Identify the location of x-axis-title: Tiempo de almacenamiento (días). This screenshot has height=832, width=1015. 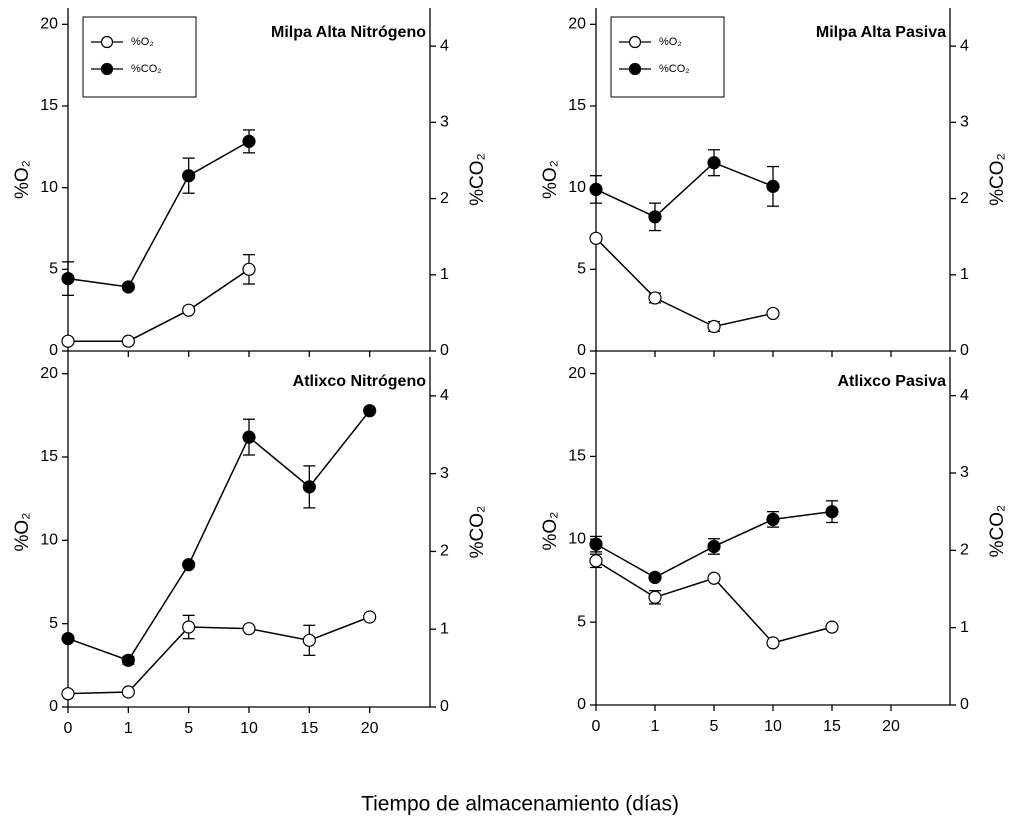
(520, 804).